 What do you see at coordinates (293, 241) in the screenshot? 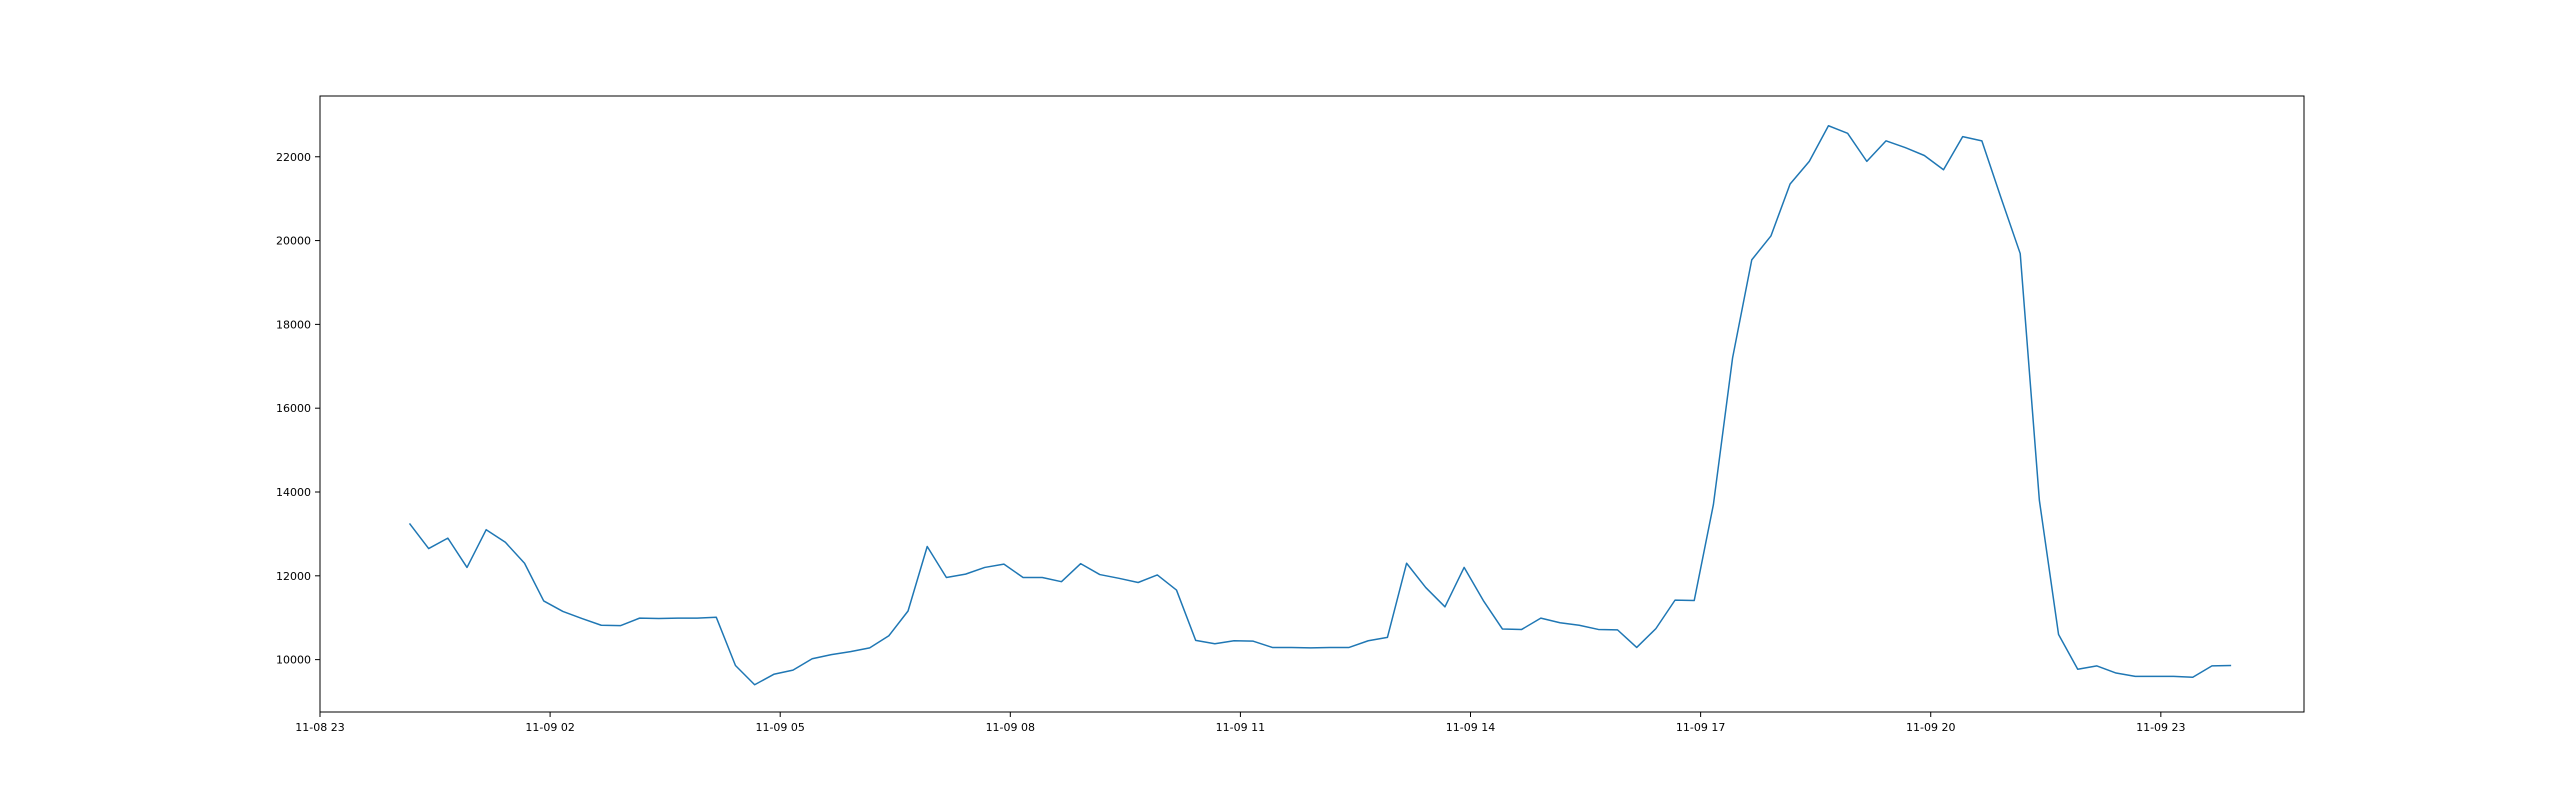
I see `y-tick-label: 20000` at bounding box center [293, 241].